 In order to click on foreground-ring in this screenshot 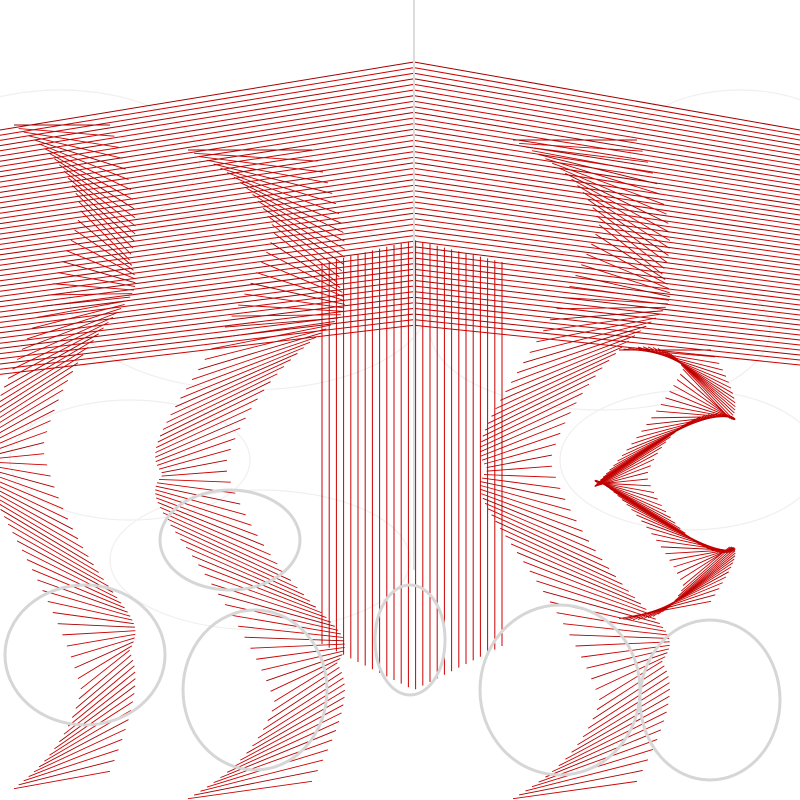, I will do `click(255, 690)`.